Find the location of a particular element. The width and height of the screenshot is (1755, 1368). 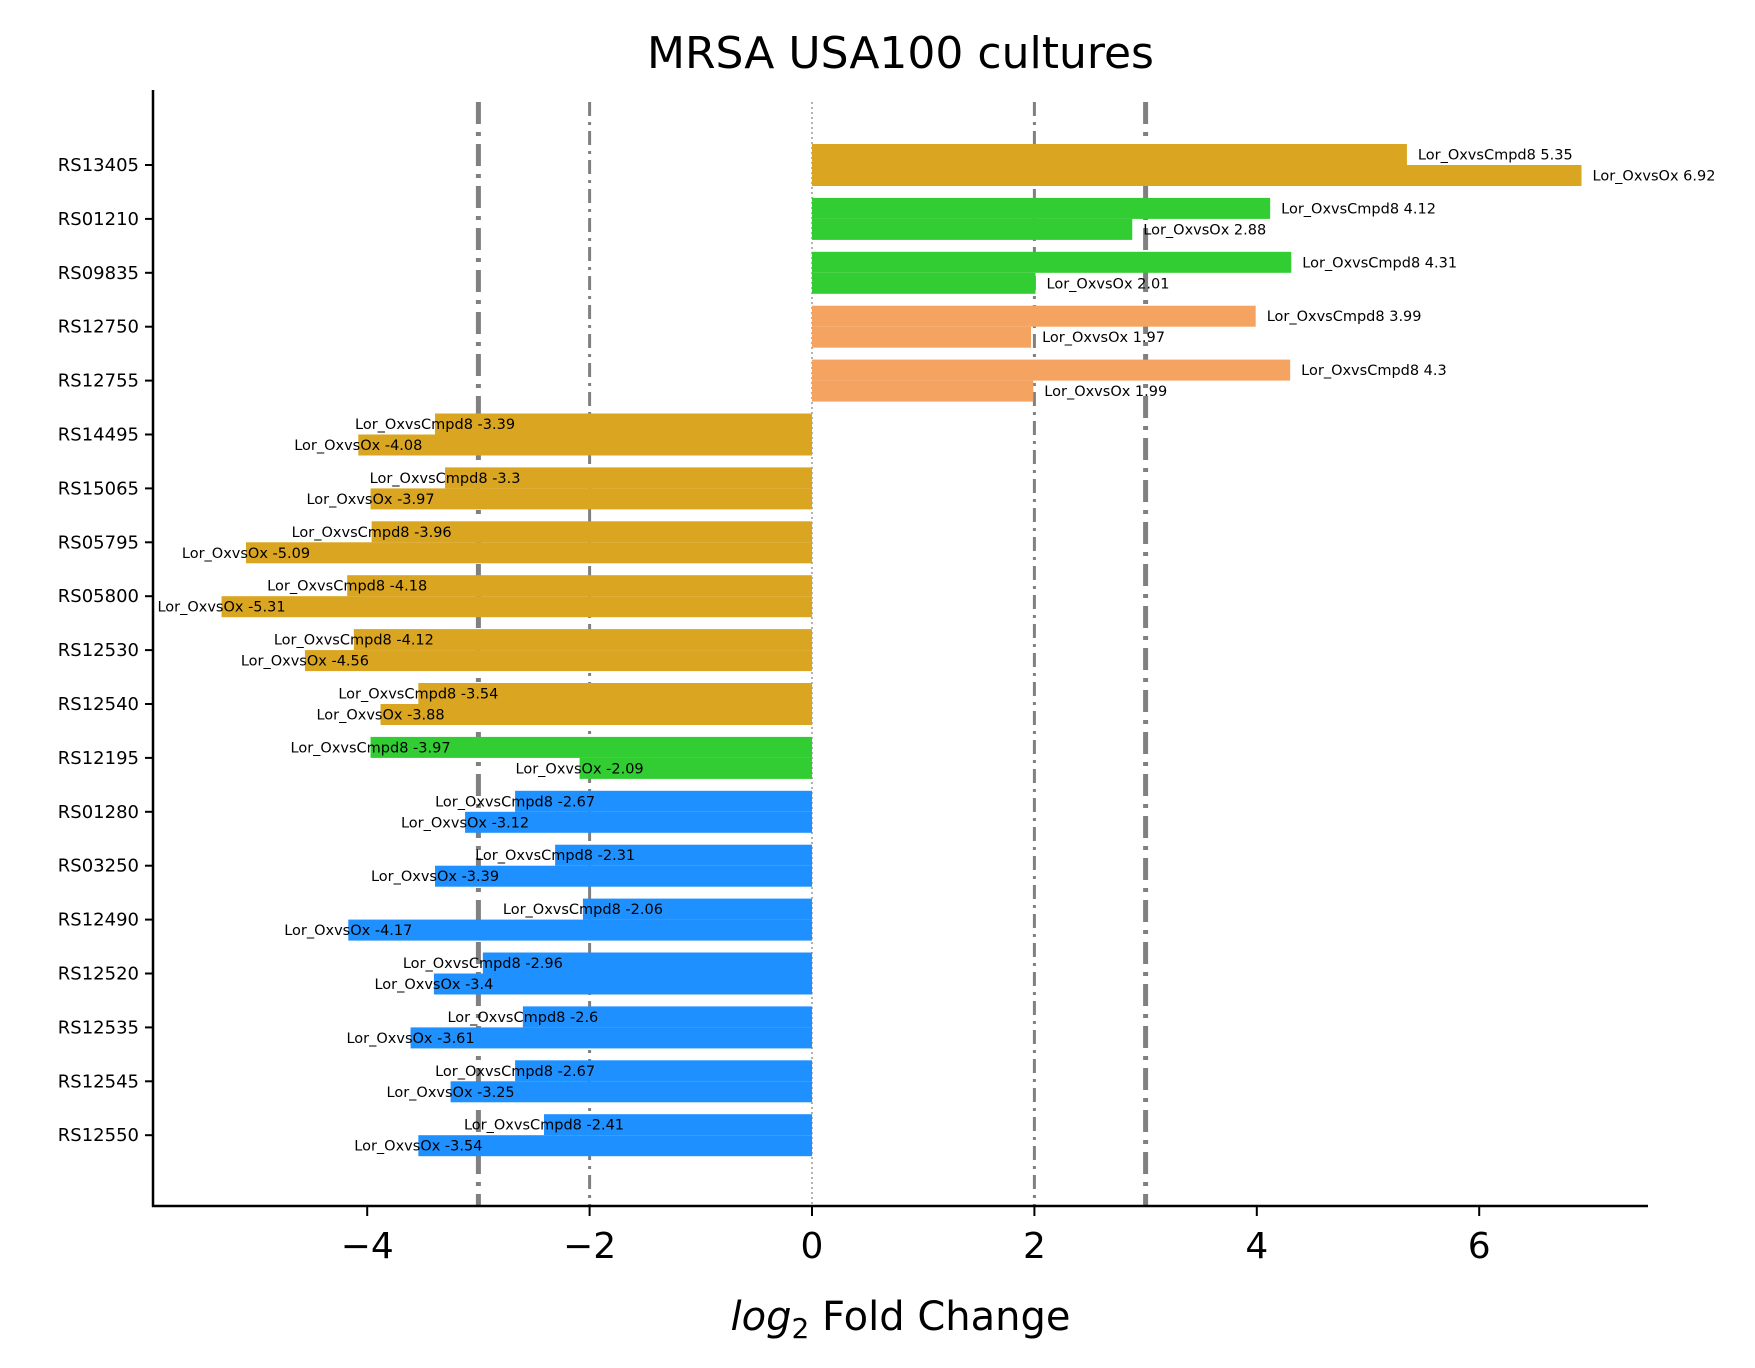

x-tick-label: 0 is located at coordinates (812, 1246).